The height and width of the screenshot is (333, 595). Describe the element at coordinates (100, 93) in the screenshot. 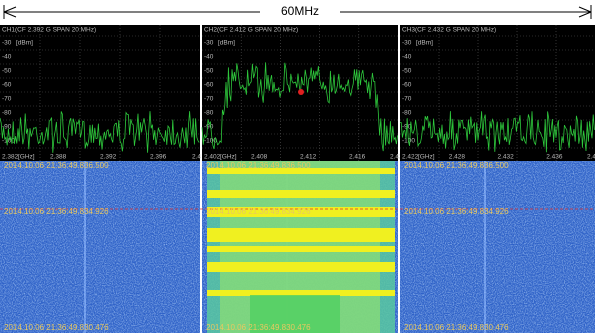

I see `spectrum-bg` at that location.